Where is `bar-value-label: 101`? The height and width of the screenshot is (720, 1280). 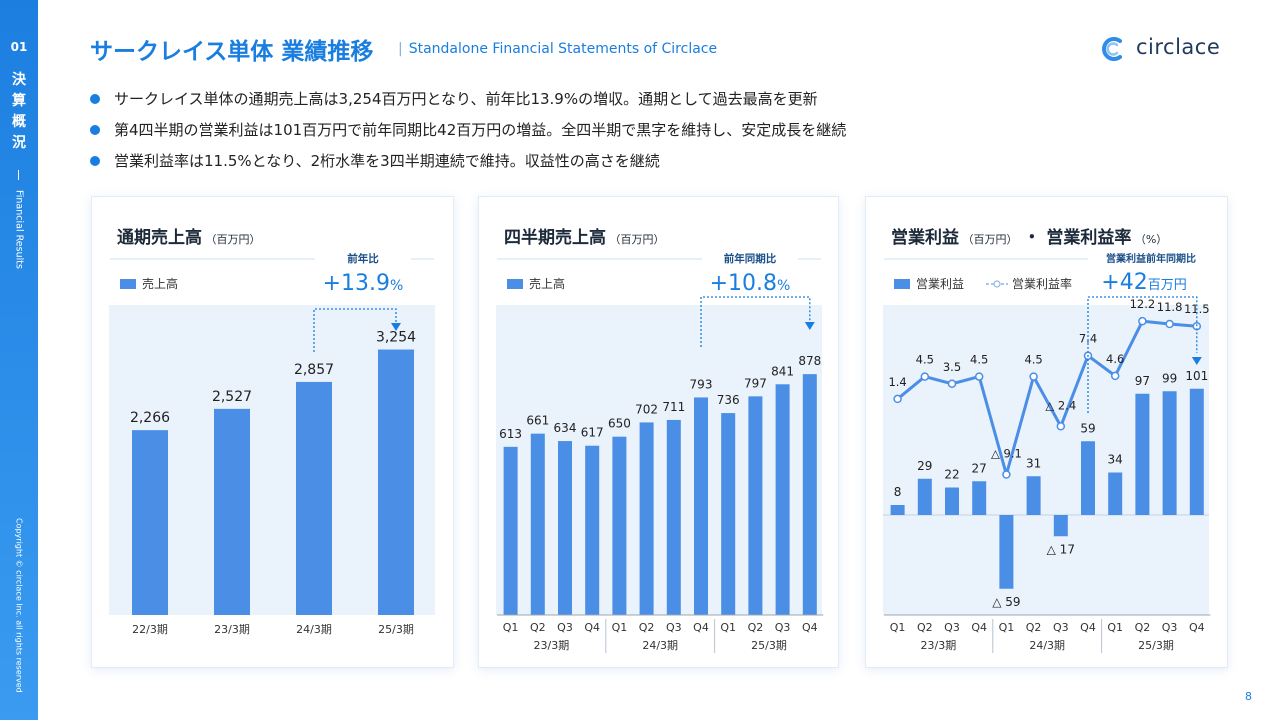 bar-value-label: 101 is located at coordinates (1196, 376).